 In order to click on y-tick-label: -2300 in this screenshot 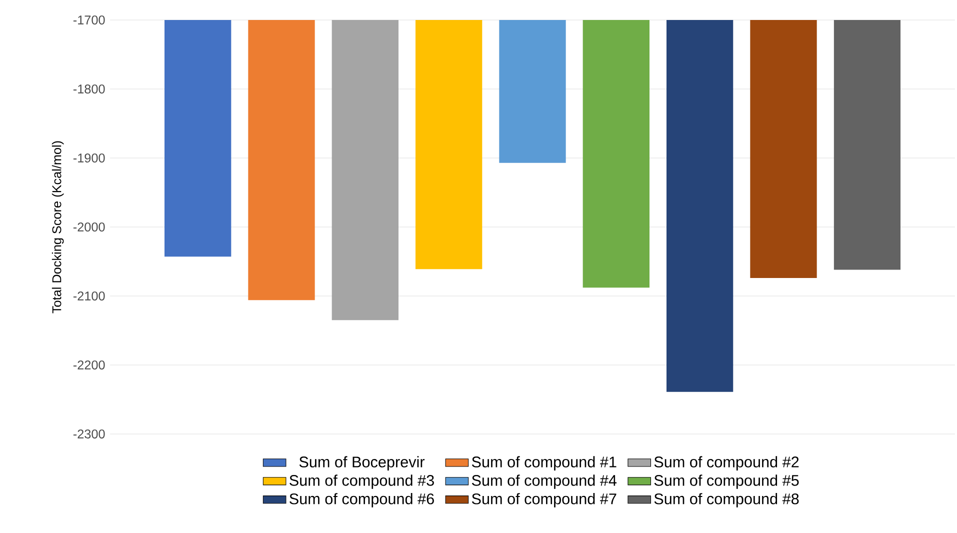, I will do `click(89, 434)`.